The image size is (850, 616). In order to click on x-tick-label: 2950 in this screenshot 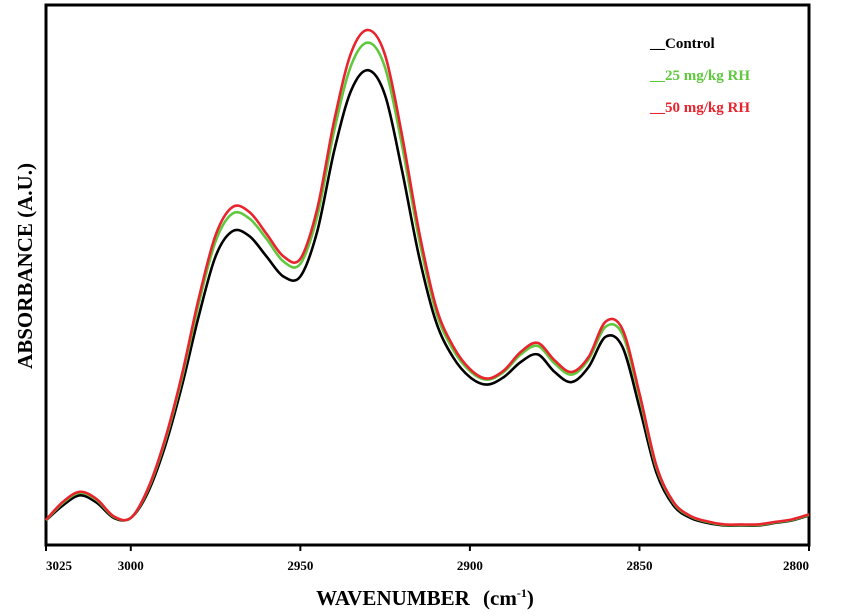, I will do `click(300, 565)`.